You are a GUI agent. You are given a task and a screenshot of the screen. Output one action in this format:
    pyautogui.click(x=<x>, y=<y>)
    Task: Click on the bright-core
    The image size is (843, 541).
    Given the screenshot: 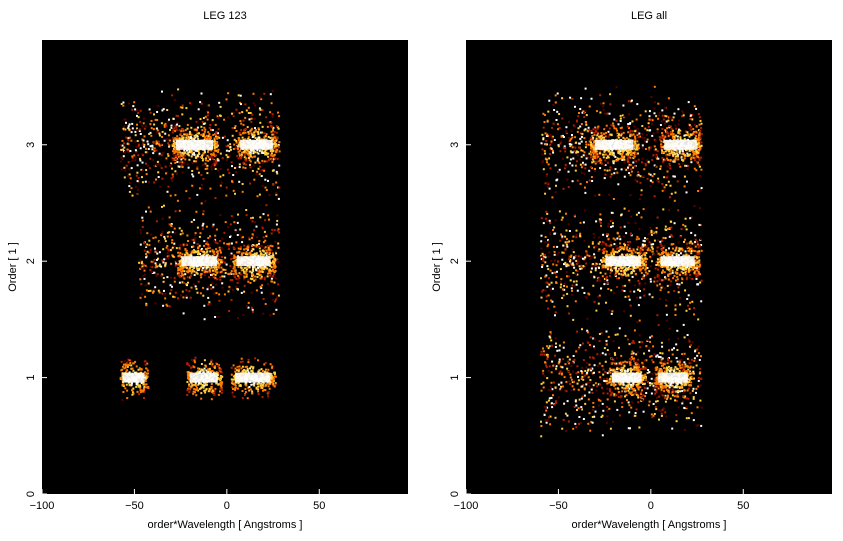 What is the action you would take?
    pyautogui.click(x=253, y=377)
    